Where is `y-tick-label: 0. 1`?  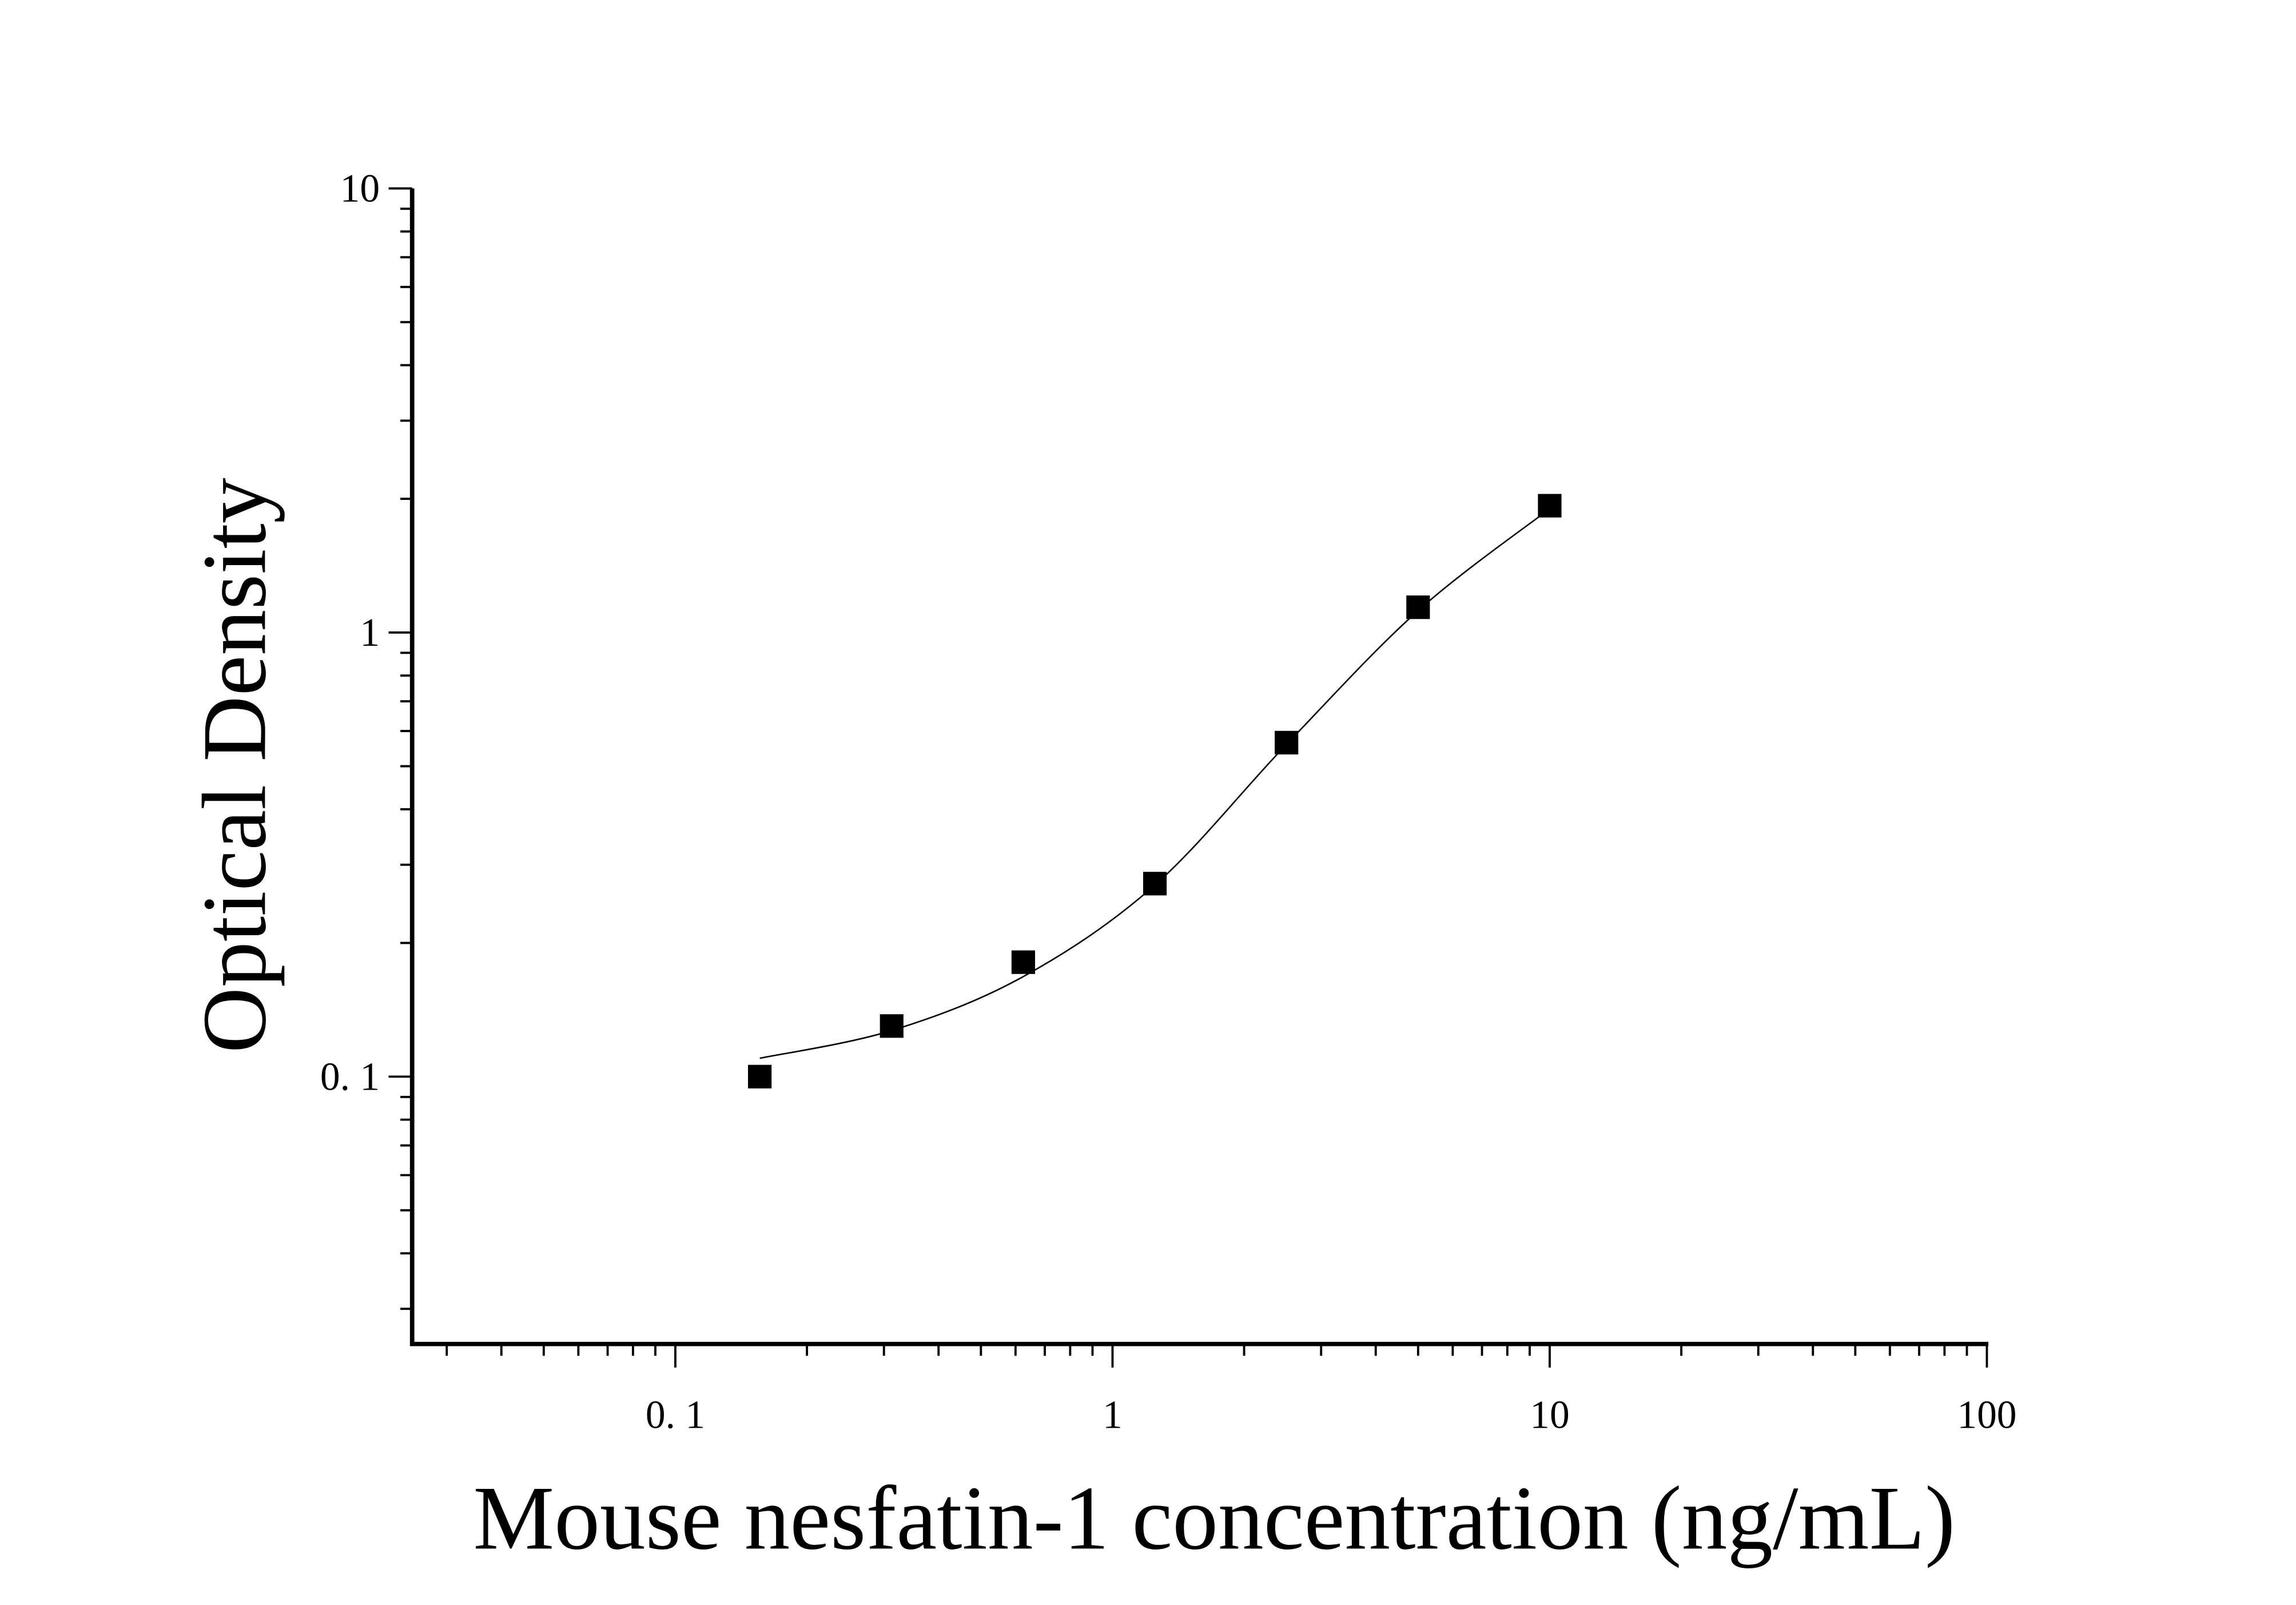
y-tick-label: 0. 1 is located at coordinates (350, 1077).